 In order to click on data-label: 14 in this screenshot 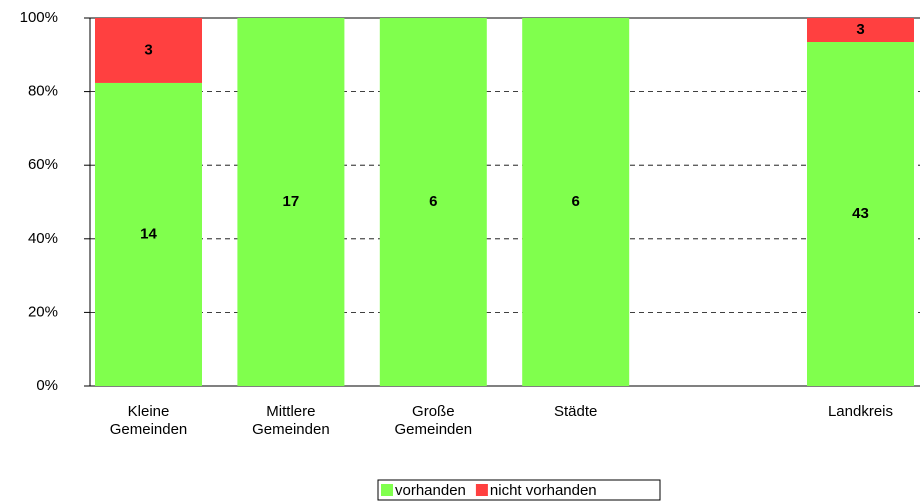, I will do `click(148, 233)`.